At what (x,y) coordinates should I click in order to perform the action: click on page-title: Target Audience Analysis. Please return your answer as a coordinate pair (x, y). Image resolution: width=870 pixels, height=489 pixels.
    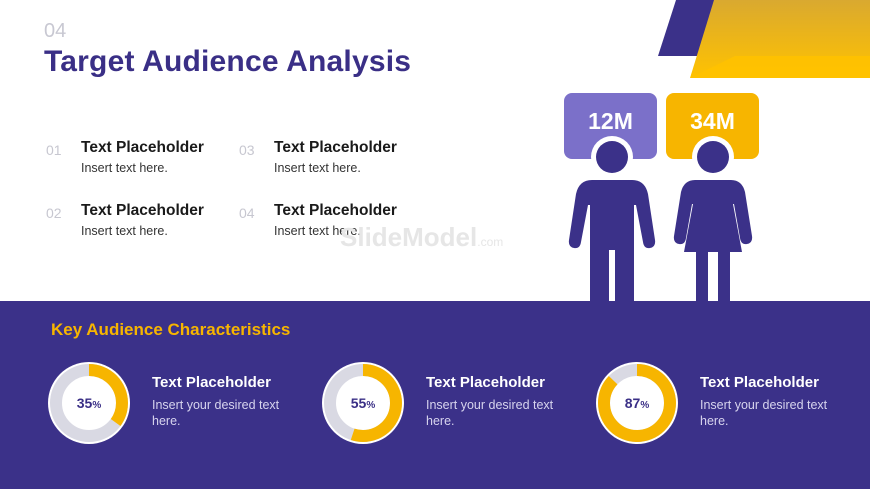
    Looking at the image, I should click on (228, 61).